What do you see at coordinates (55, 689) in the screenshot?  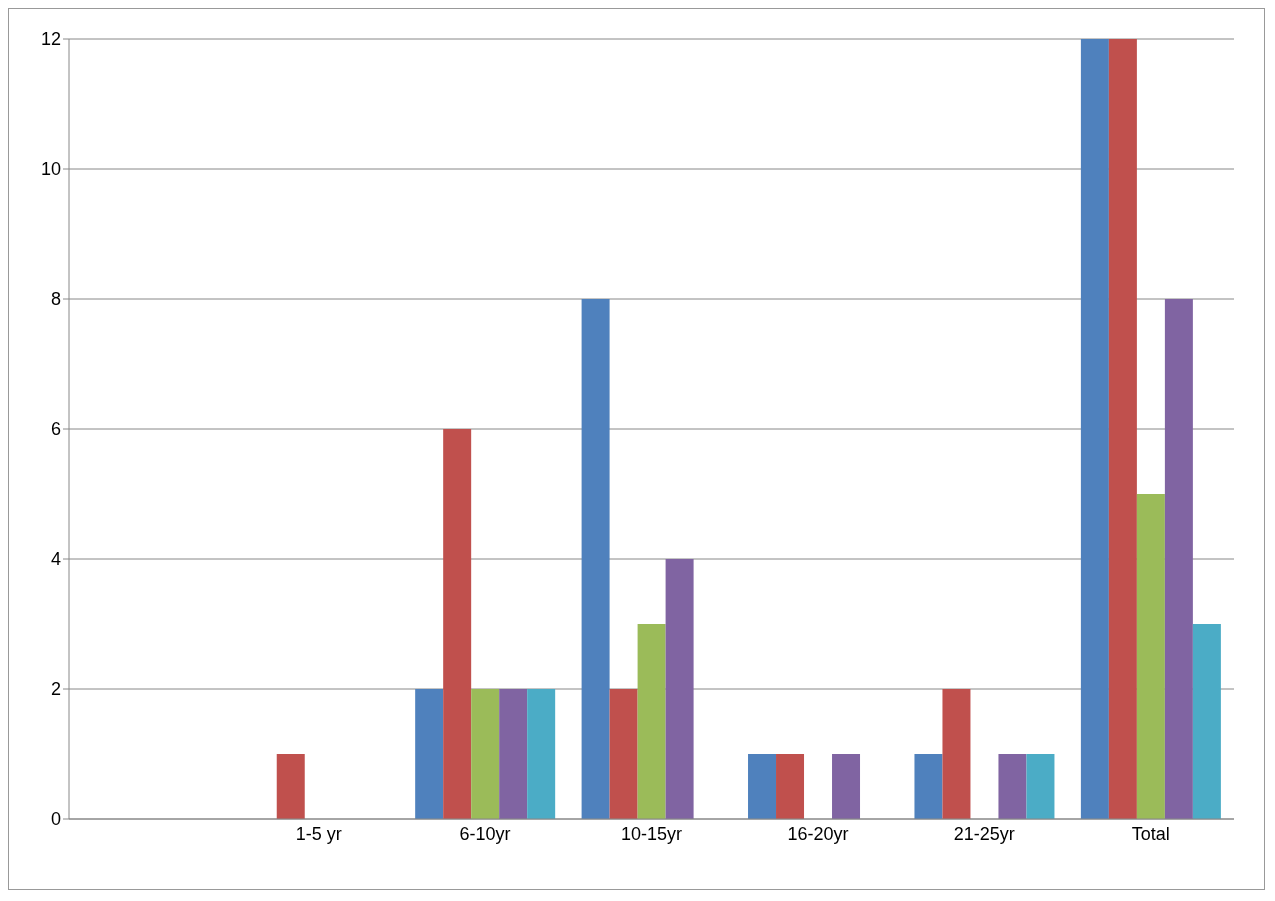 I see `y-tick-label: 2` at bounding box center [55, 689].